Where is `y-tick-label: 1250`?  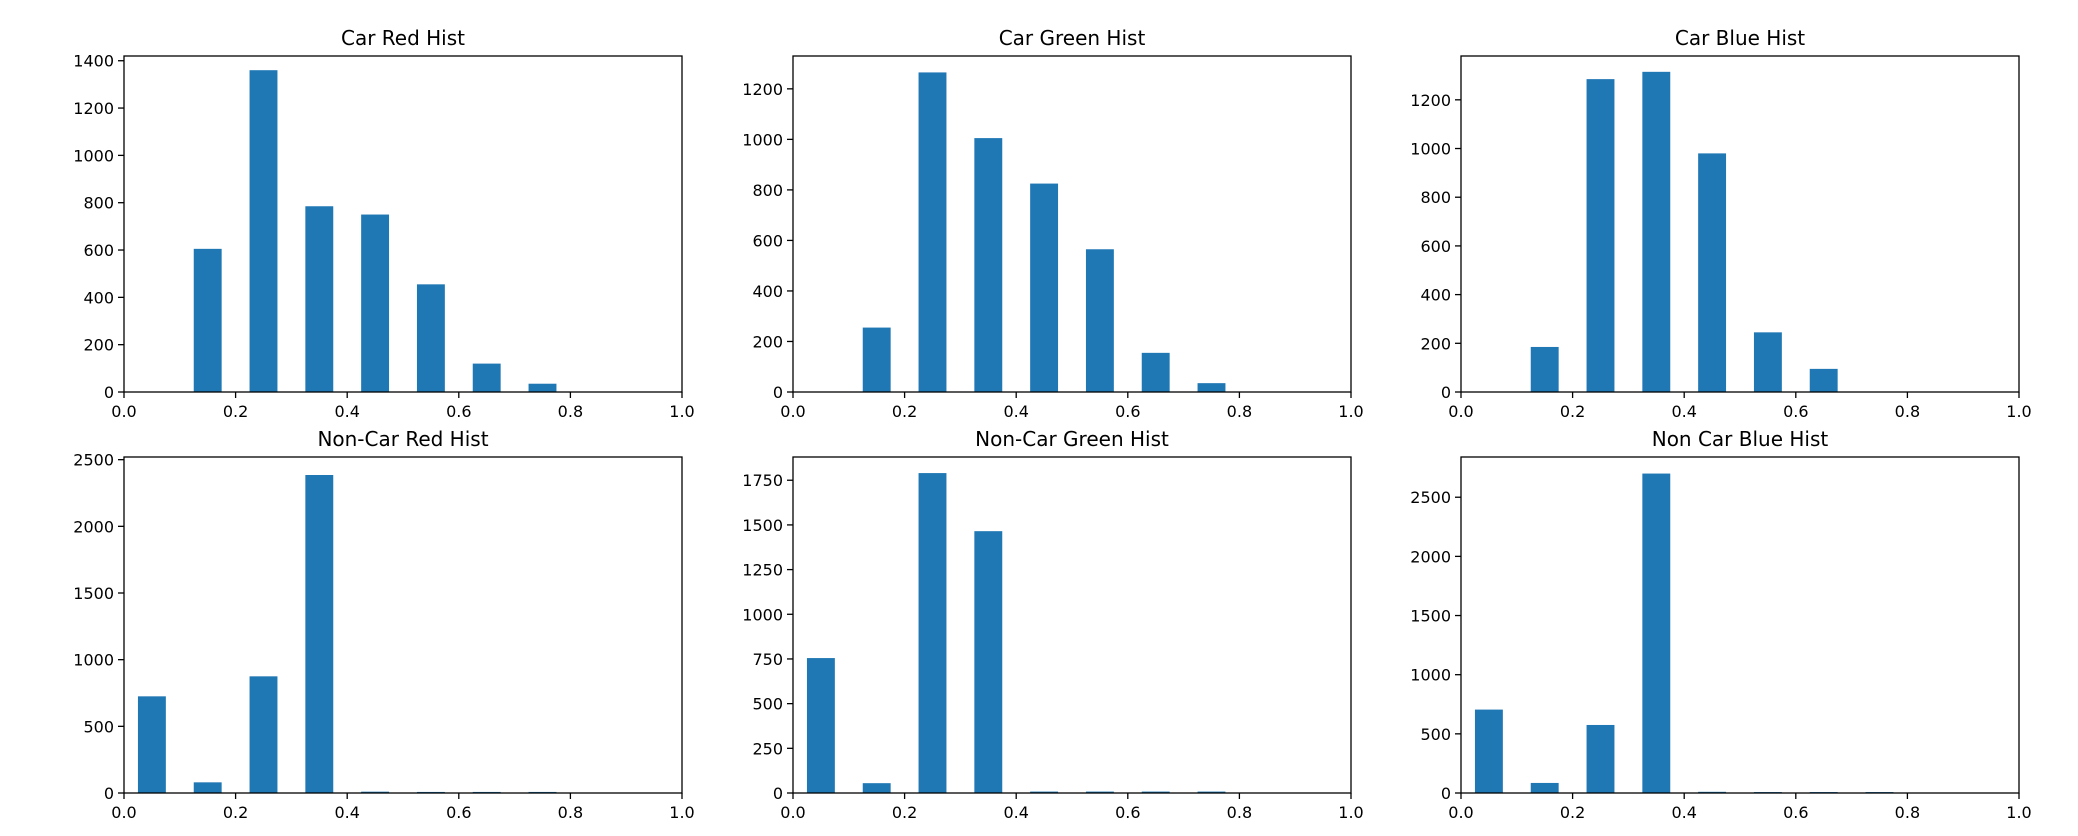 y-tick-label: 1250 is located at coordinates (762, 570).